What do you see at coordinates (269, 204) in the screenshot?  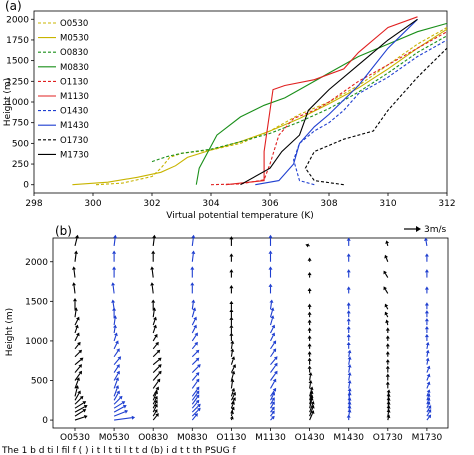 I see `x-tick-label: 306` at bounding box center [269, 204].